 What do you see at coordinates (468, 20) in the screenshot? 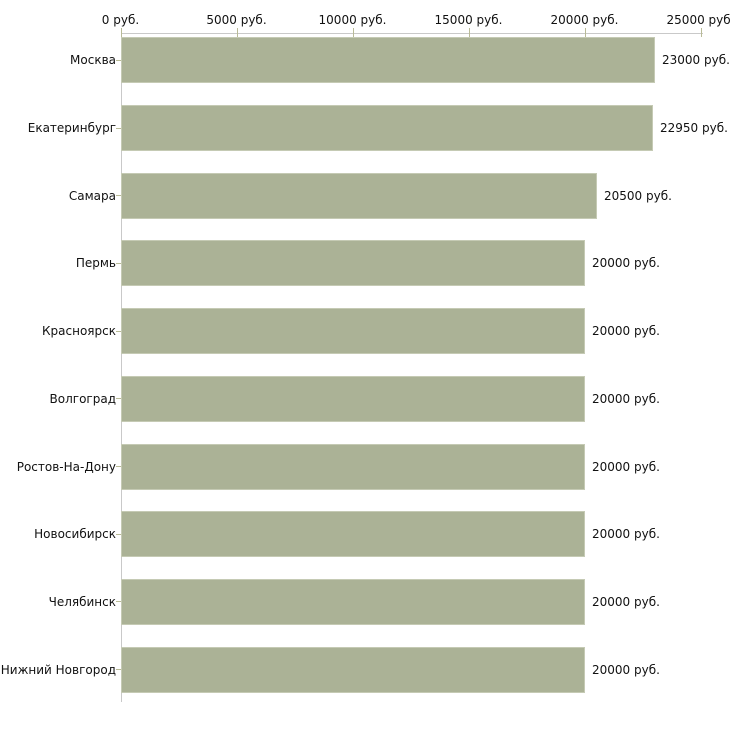
I see `x-axis-tick-label: 15000 руб.` at bounding box center [468, 20].